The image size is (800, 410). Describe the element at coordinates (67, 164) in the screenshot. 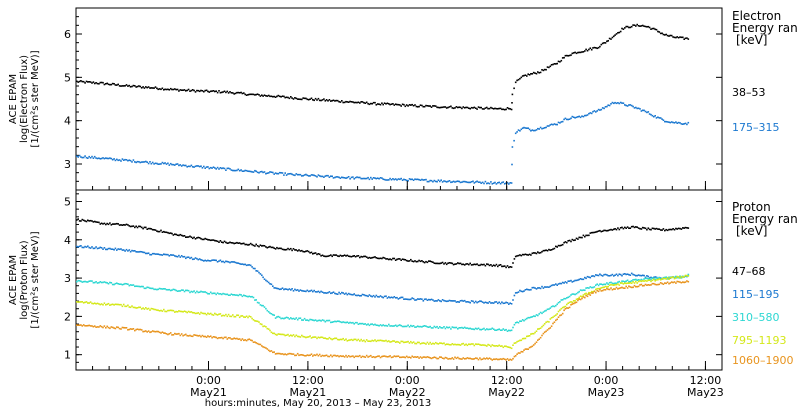

I see `y-tick-label: 3` at that location.